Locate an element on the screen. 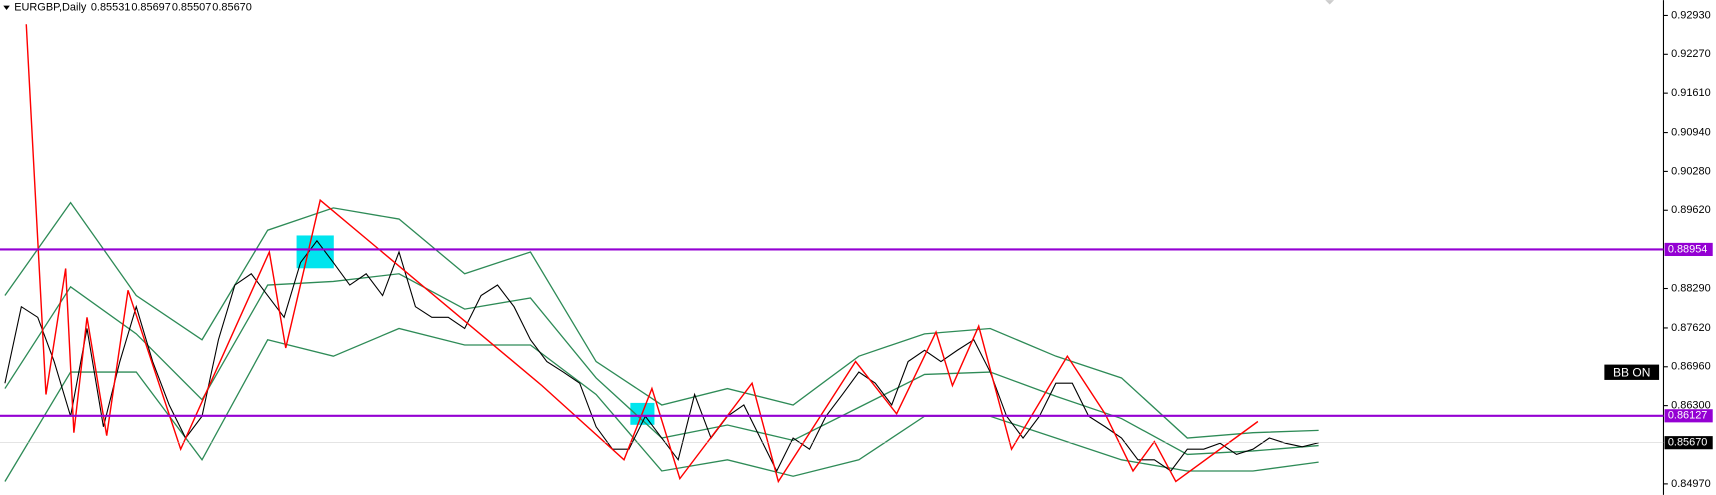 The width and height of the screenshot is (1716, 495). ohlc-low: 0.85507 is located at coordinates (192, 8).